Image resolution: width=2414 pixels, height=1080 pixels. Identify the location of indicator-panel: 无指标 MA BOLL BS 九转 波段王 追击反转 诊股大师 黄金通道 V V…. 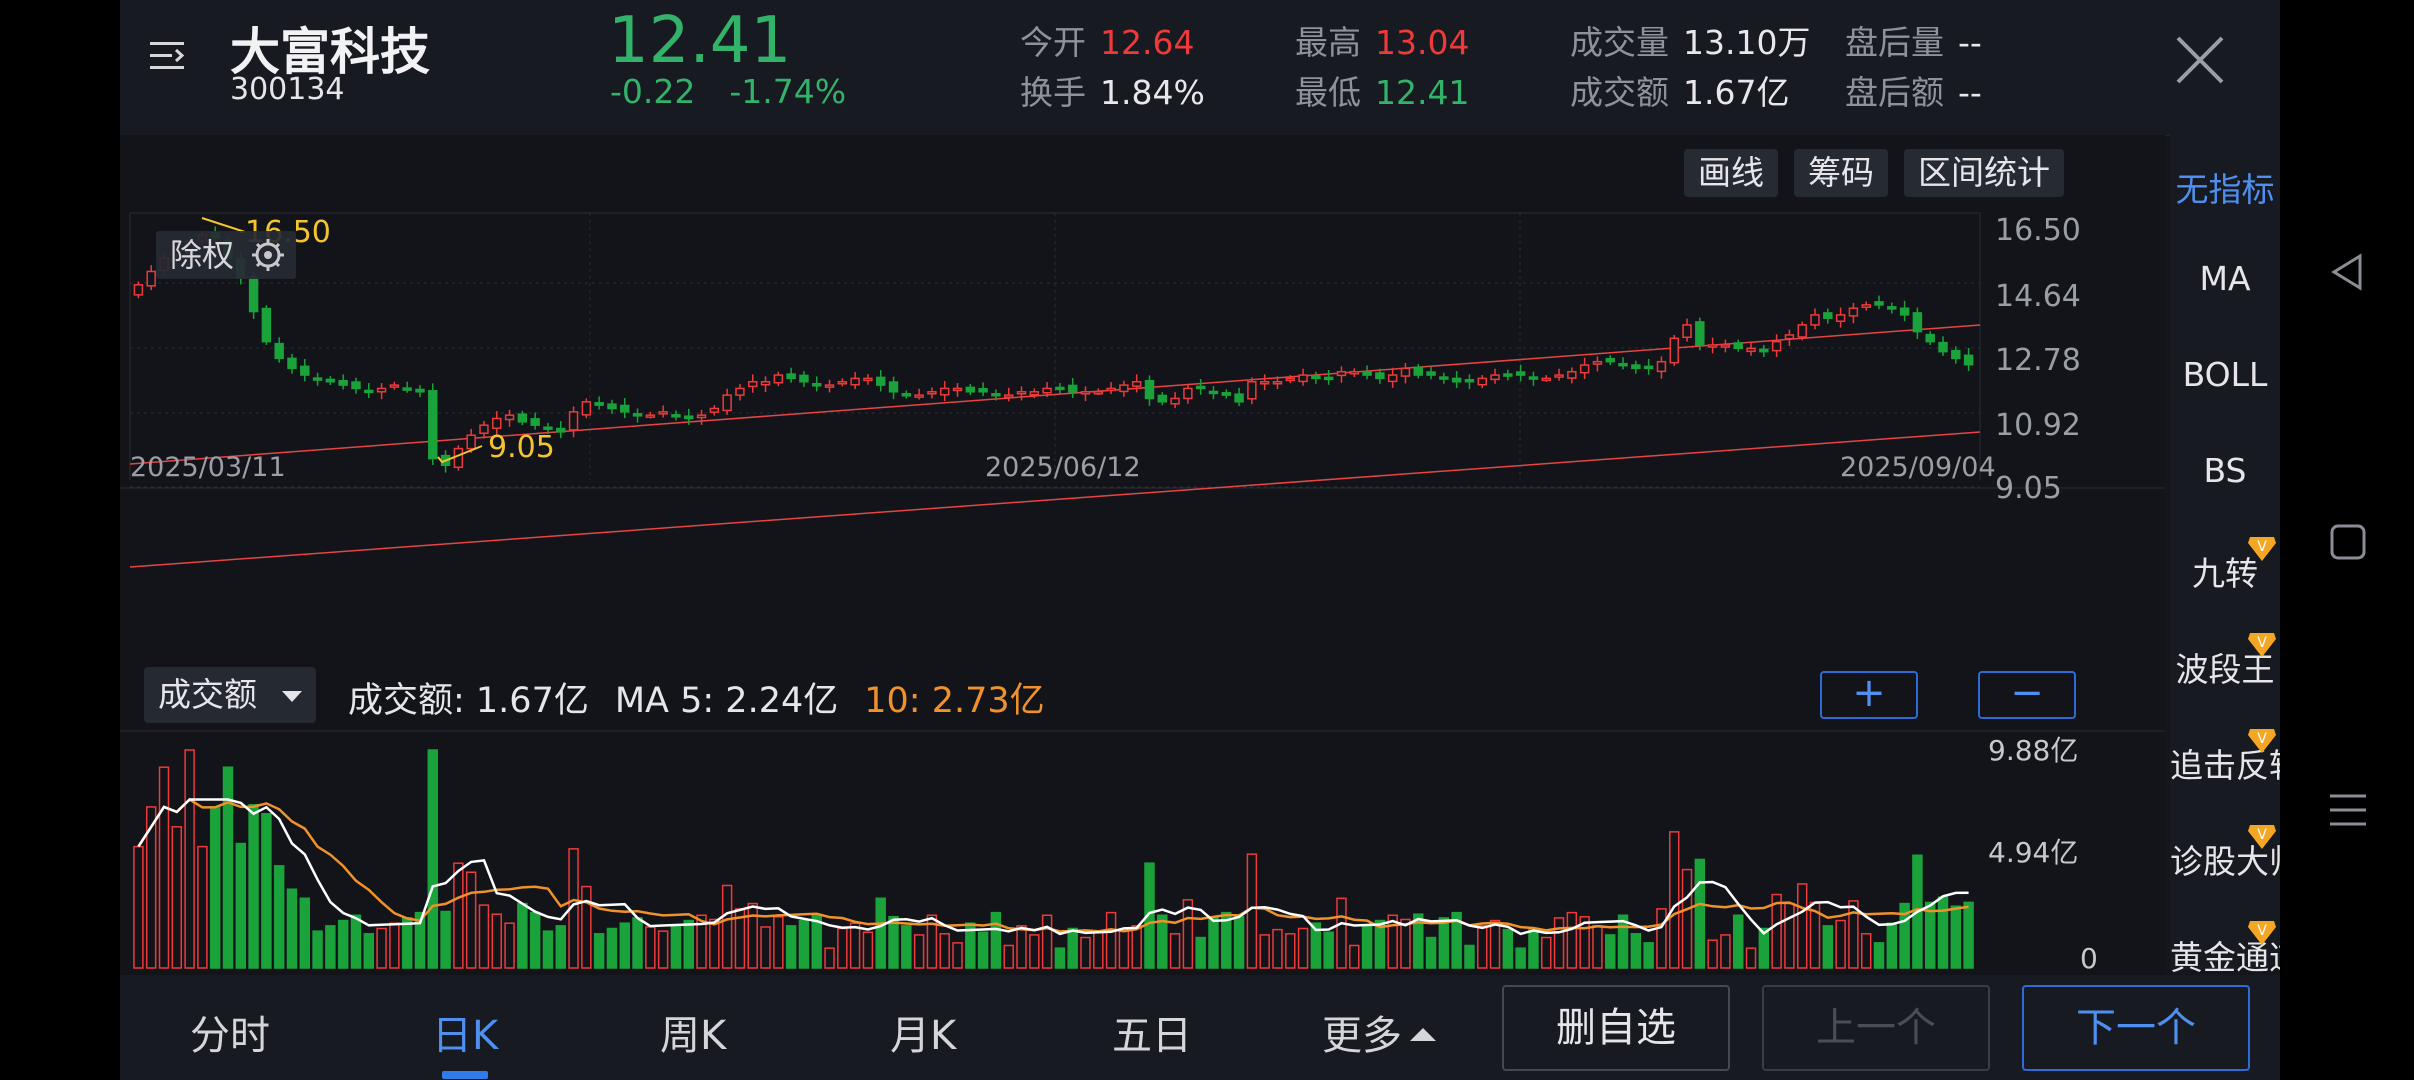
(2236, 556).